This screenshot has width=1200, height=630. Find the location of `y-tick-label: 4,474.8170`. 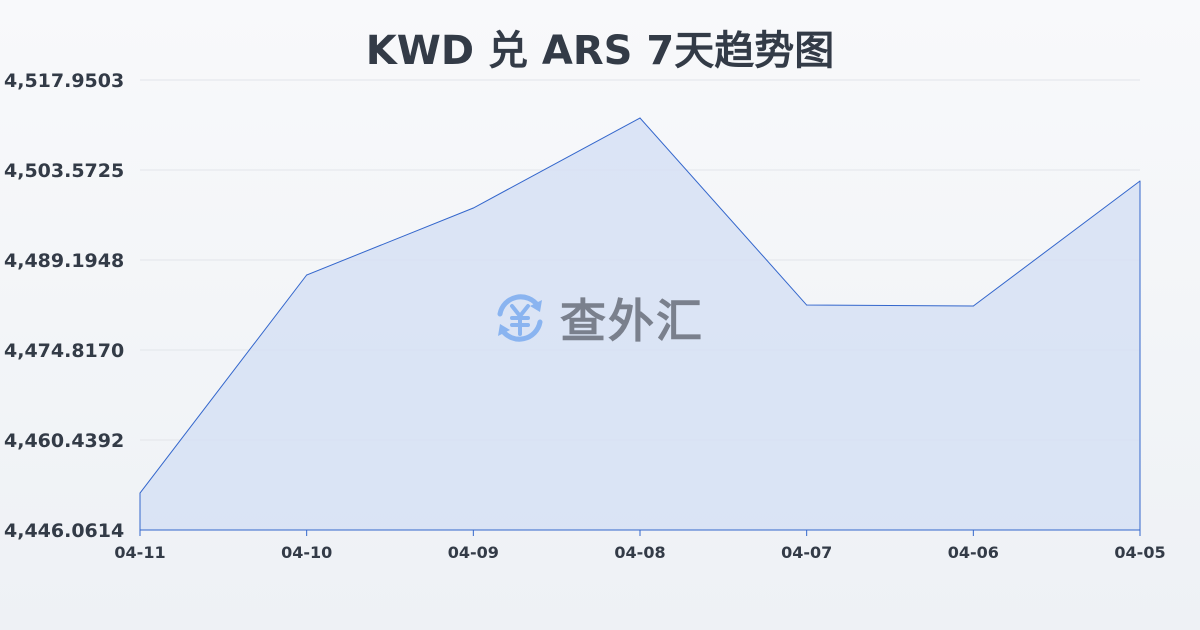

y-tick-label: 4,474.8170 is located at coordinates (64, 351).